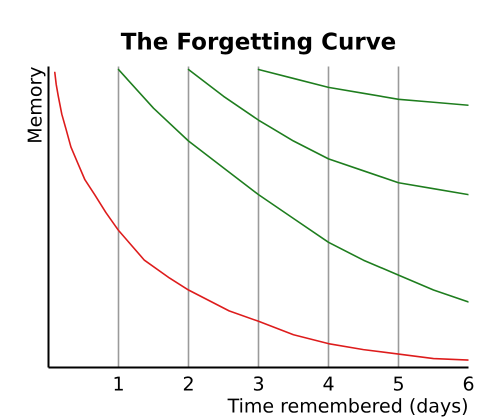 Image resolution: width=503 pixels, height=420 pixels. What do you see at coordinates (468, 385) in the screenshot?
I see `x-tick-label: 6` at bounding box center [468, 385].